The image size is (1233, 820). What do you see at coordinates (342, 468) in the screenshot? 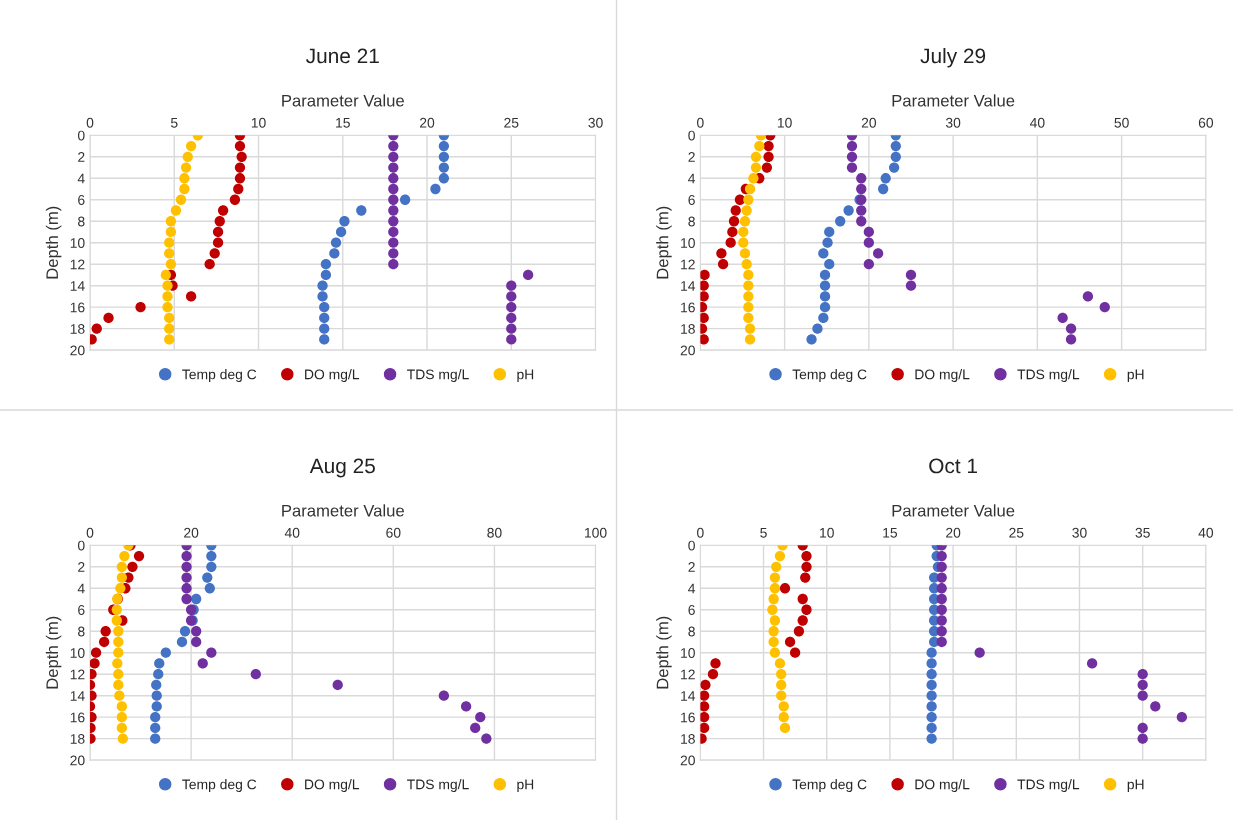
I see `chart-title: Aug 25` at bounding box center [342, 468].